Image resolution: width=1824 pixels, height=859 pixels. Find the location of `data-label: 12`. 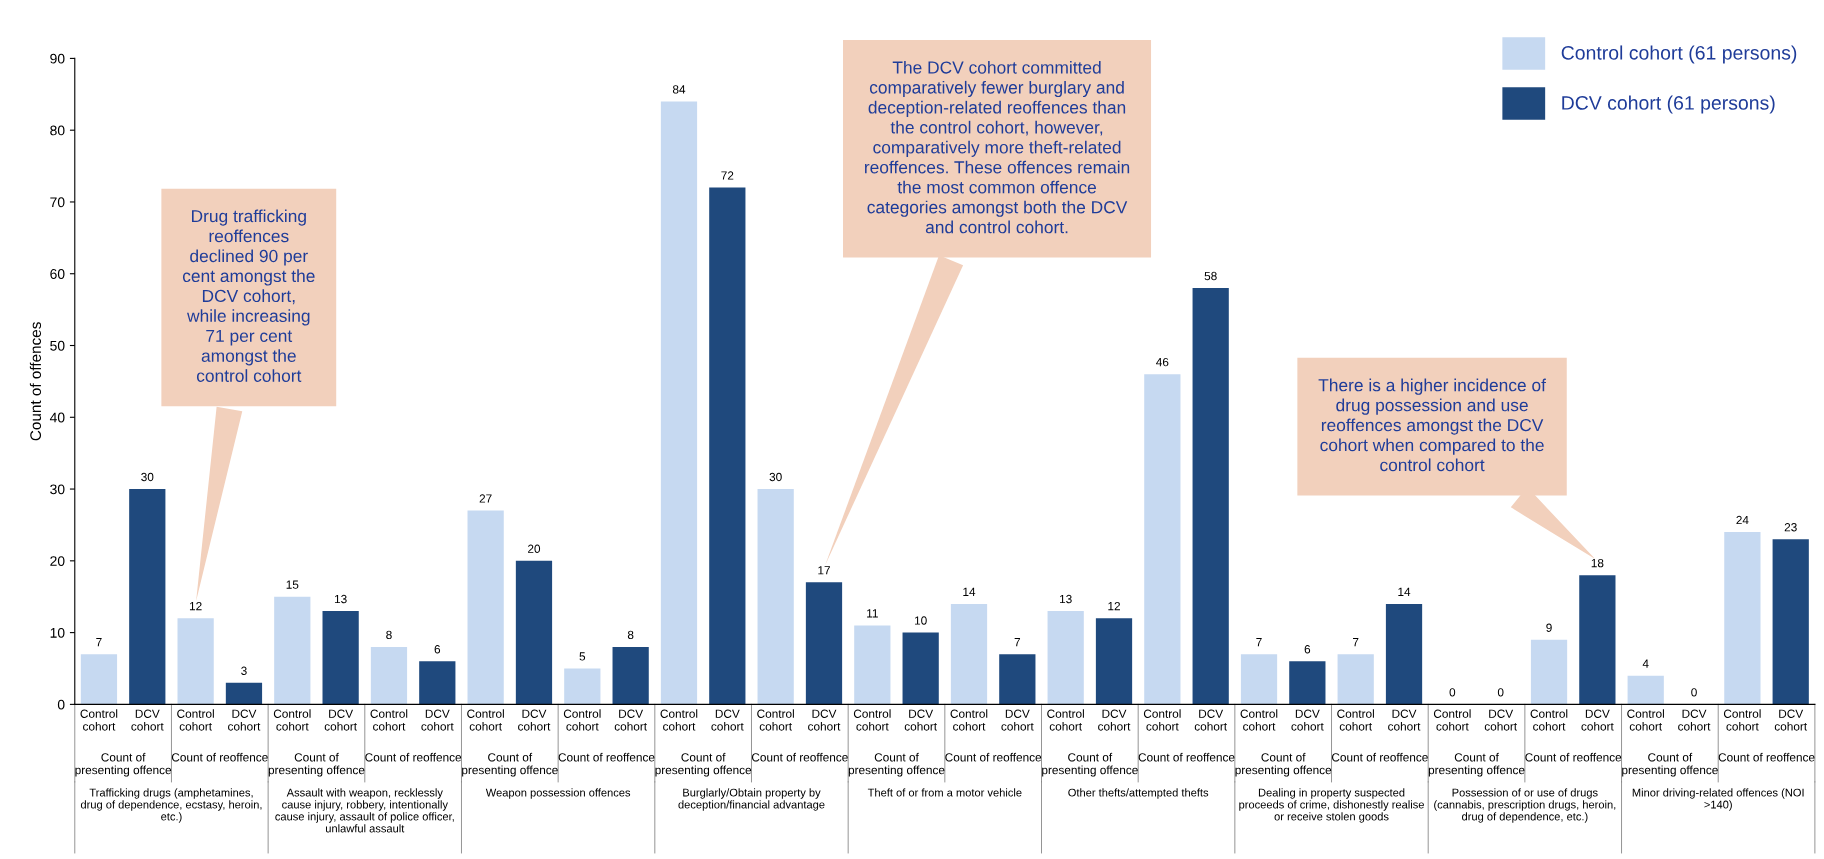

data-label: 12 is located at coordinates (1114, 606).